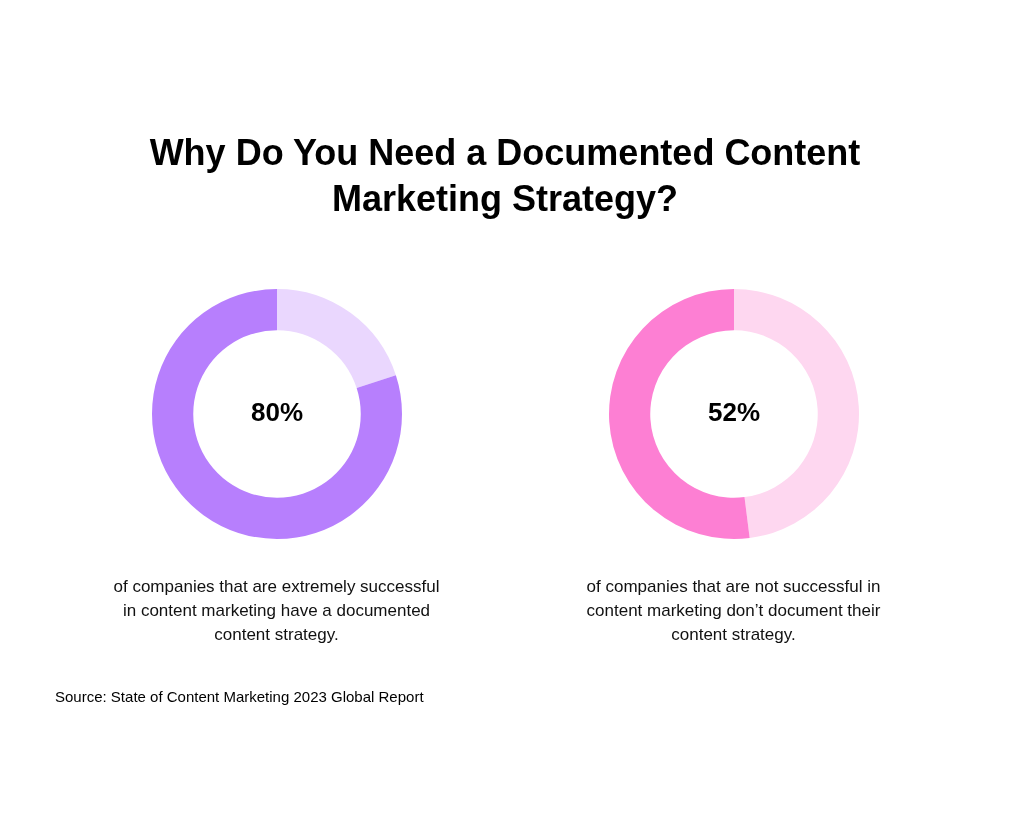  What do you see at coordinates (505, 175) in the screenshot?
I see `text: Why Do You Need a Documented Content Marketing Strategy?` at bounding box center [505, 175].